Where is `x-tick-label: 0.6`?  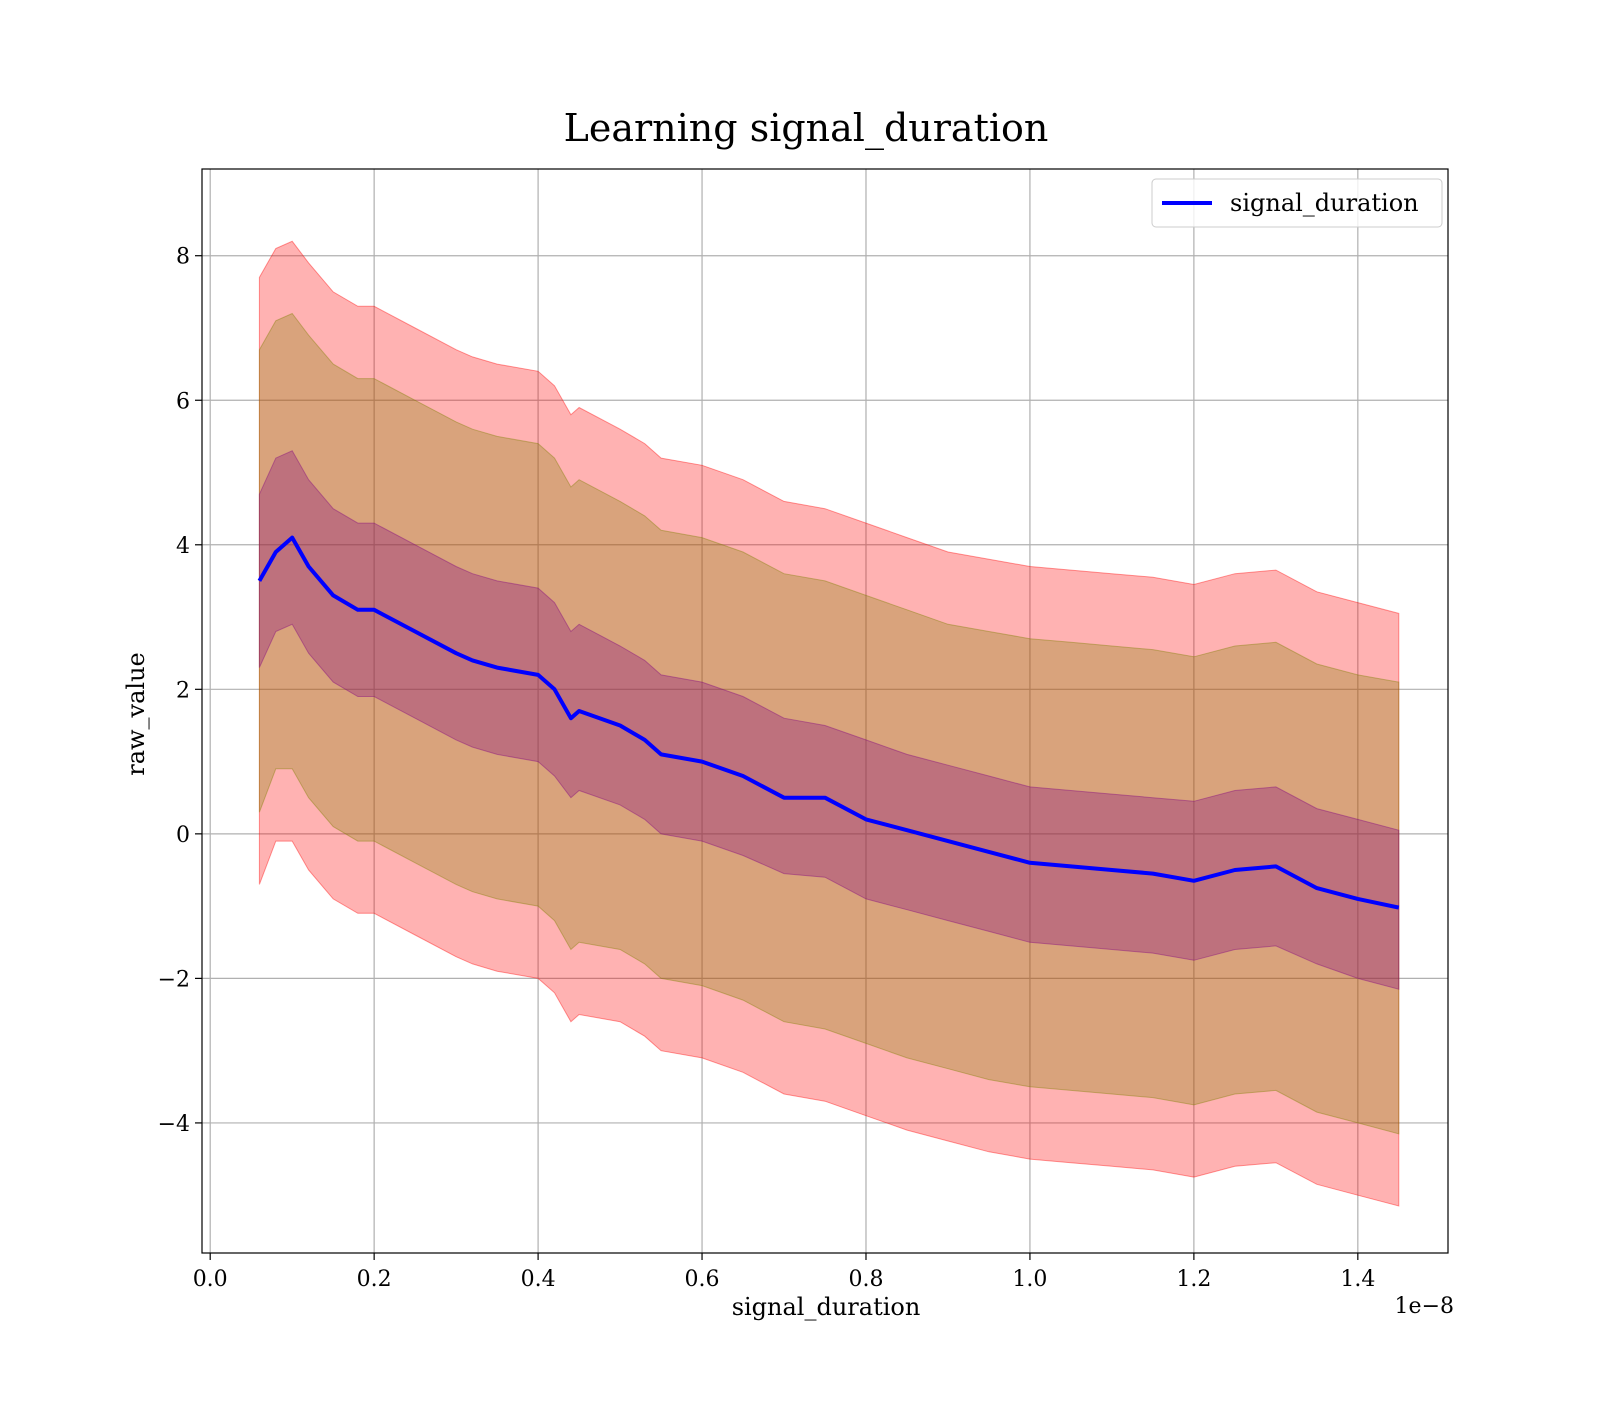 x-tick-label: 0.6 is located at coordinates (702, 1279).